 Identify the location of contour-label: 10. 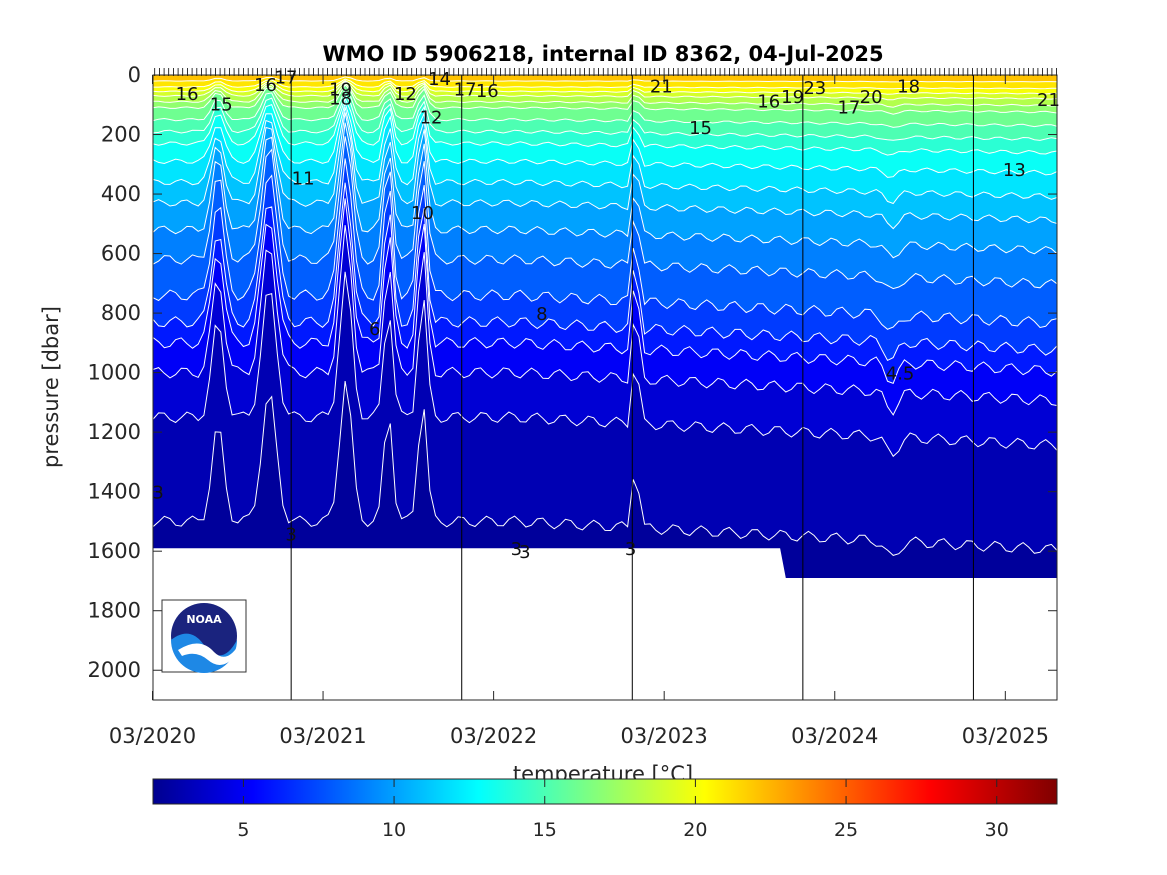
(422, 213).